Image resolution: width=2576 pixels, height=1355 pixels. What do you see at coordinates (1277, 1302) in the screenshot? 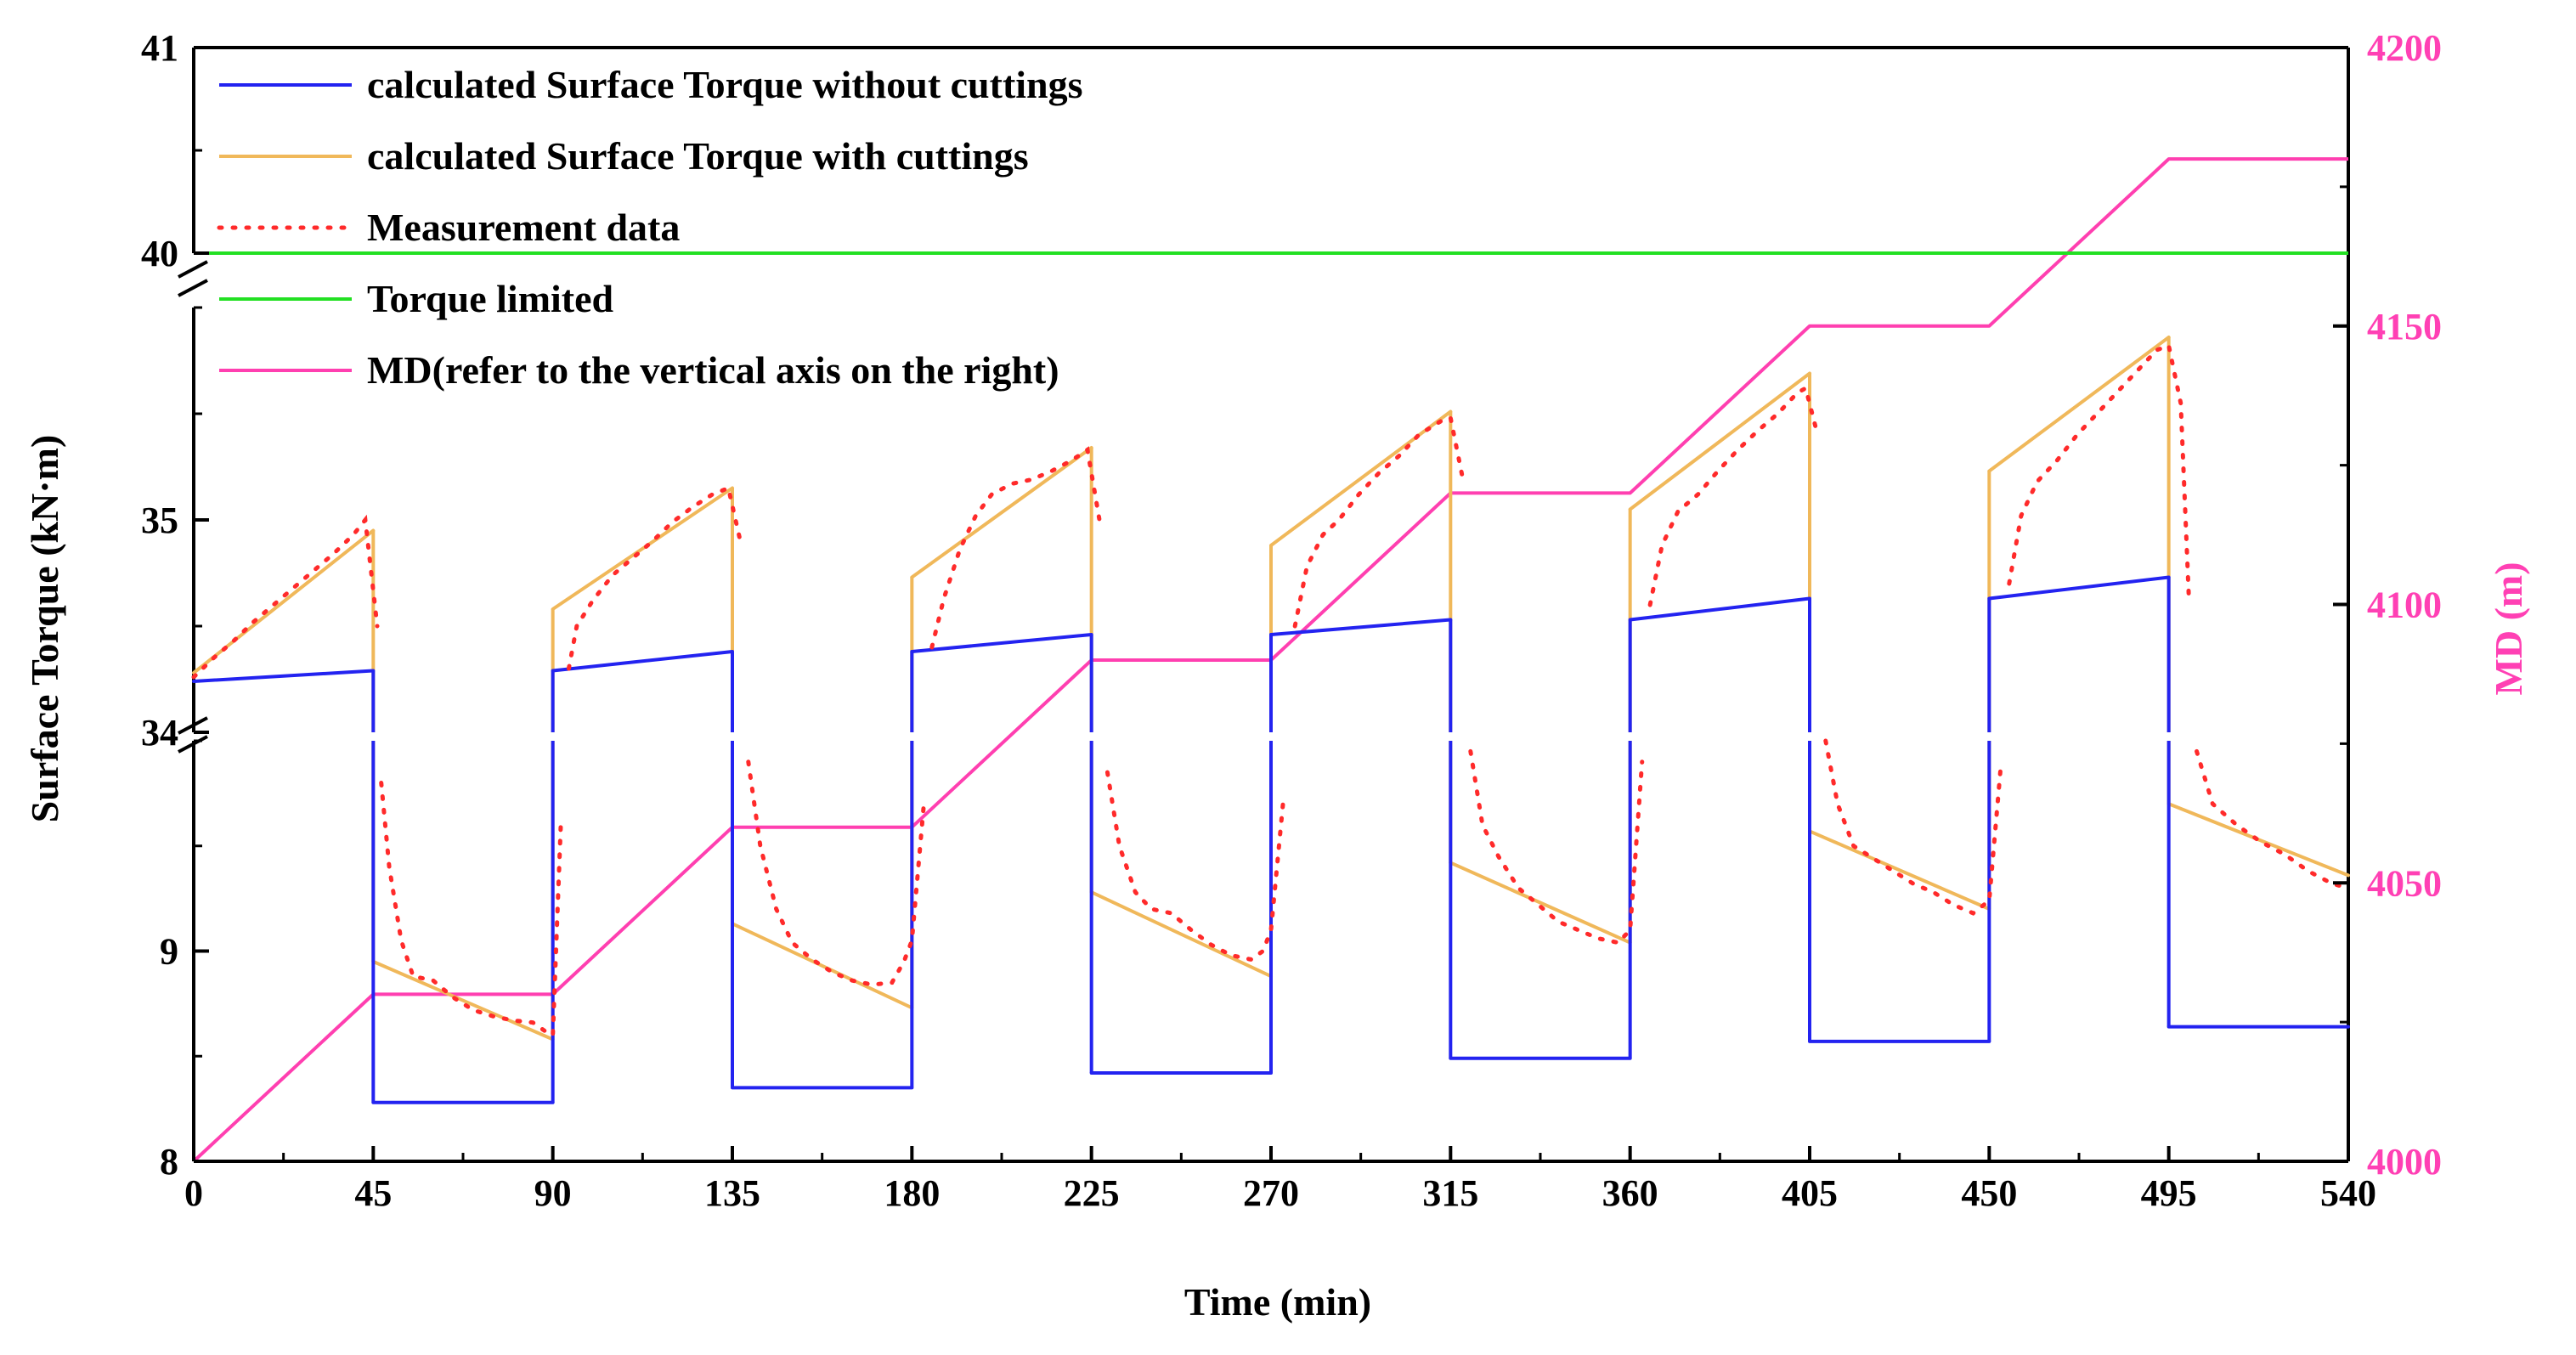
I see `x-axis-title: Time (min)` at bounding box center [1277, 1302].